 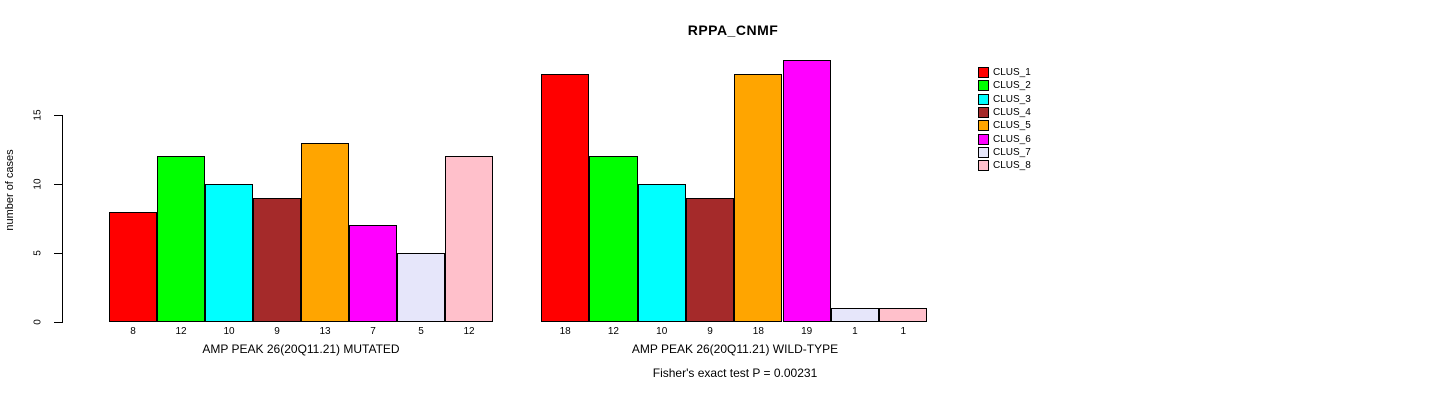 I want to click on legend-item: CLUS_3, so click(x=1004, y=99).